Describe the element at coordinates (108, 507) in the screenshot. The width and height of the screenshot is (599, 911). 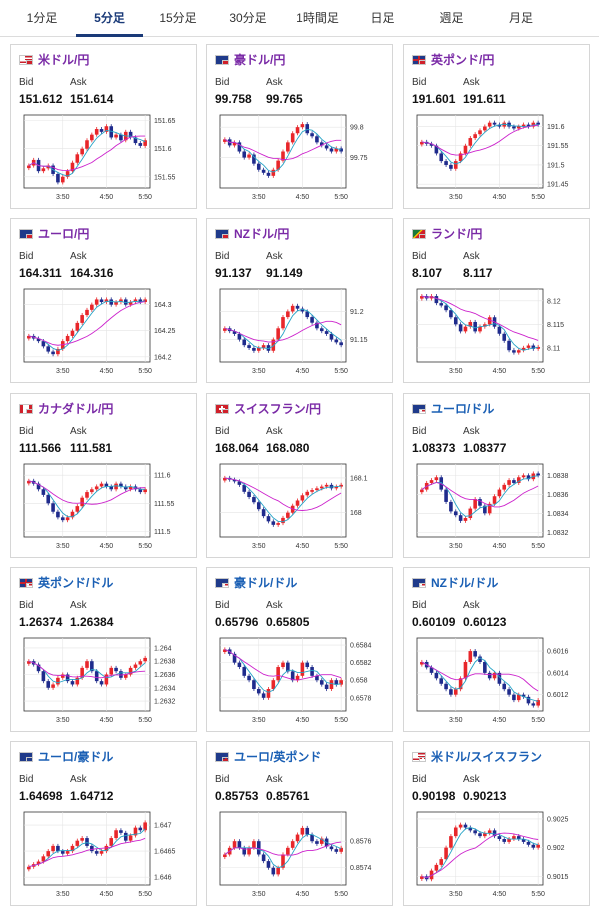
I see `chart-area: 3:50 4:50 5:50 111.6 111.55 111.5` at that location.